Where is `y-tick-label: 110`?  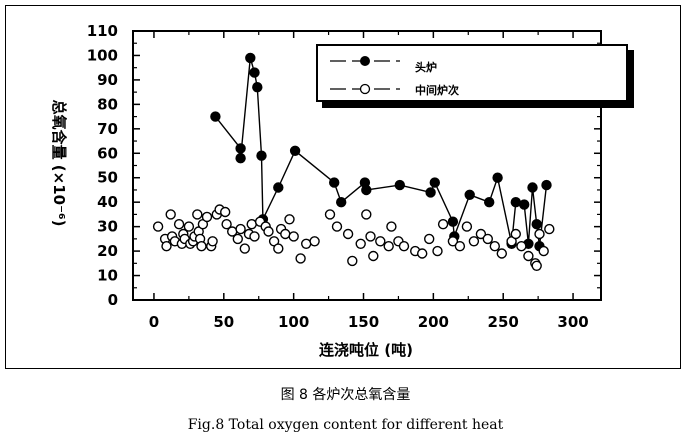 y-tick-label: 110 is located at coordinates (102, 31).